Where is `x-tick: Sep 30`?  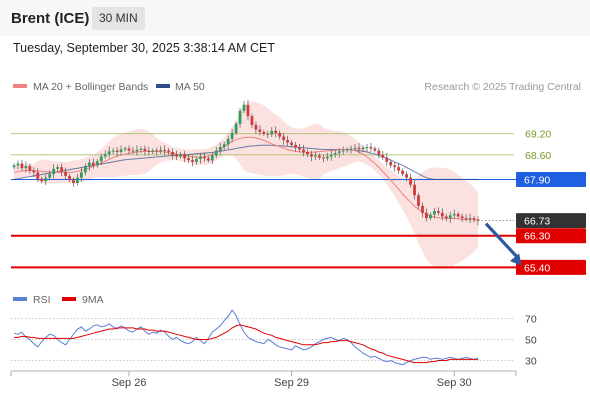
x-tick: Sep 30 is located at coordinates (454, 380).